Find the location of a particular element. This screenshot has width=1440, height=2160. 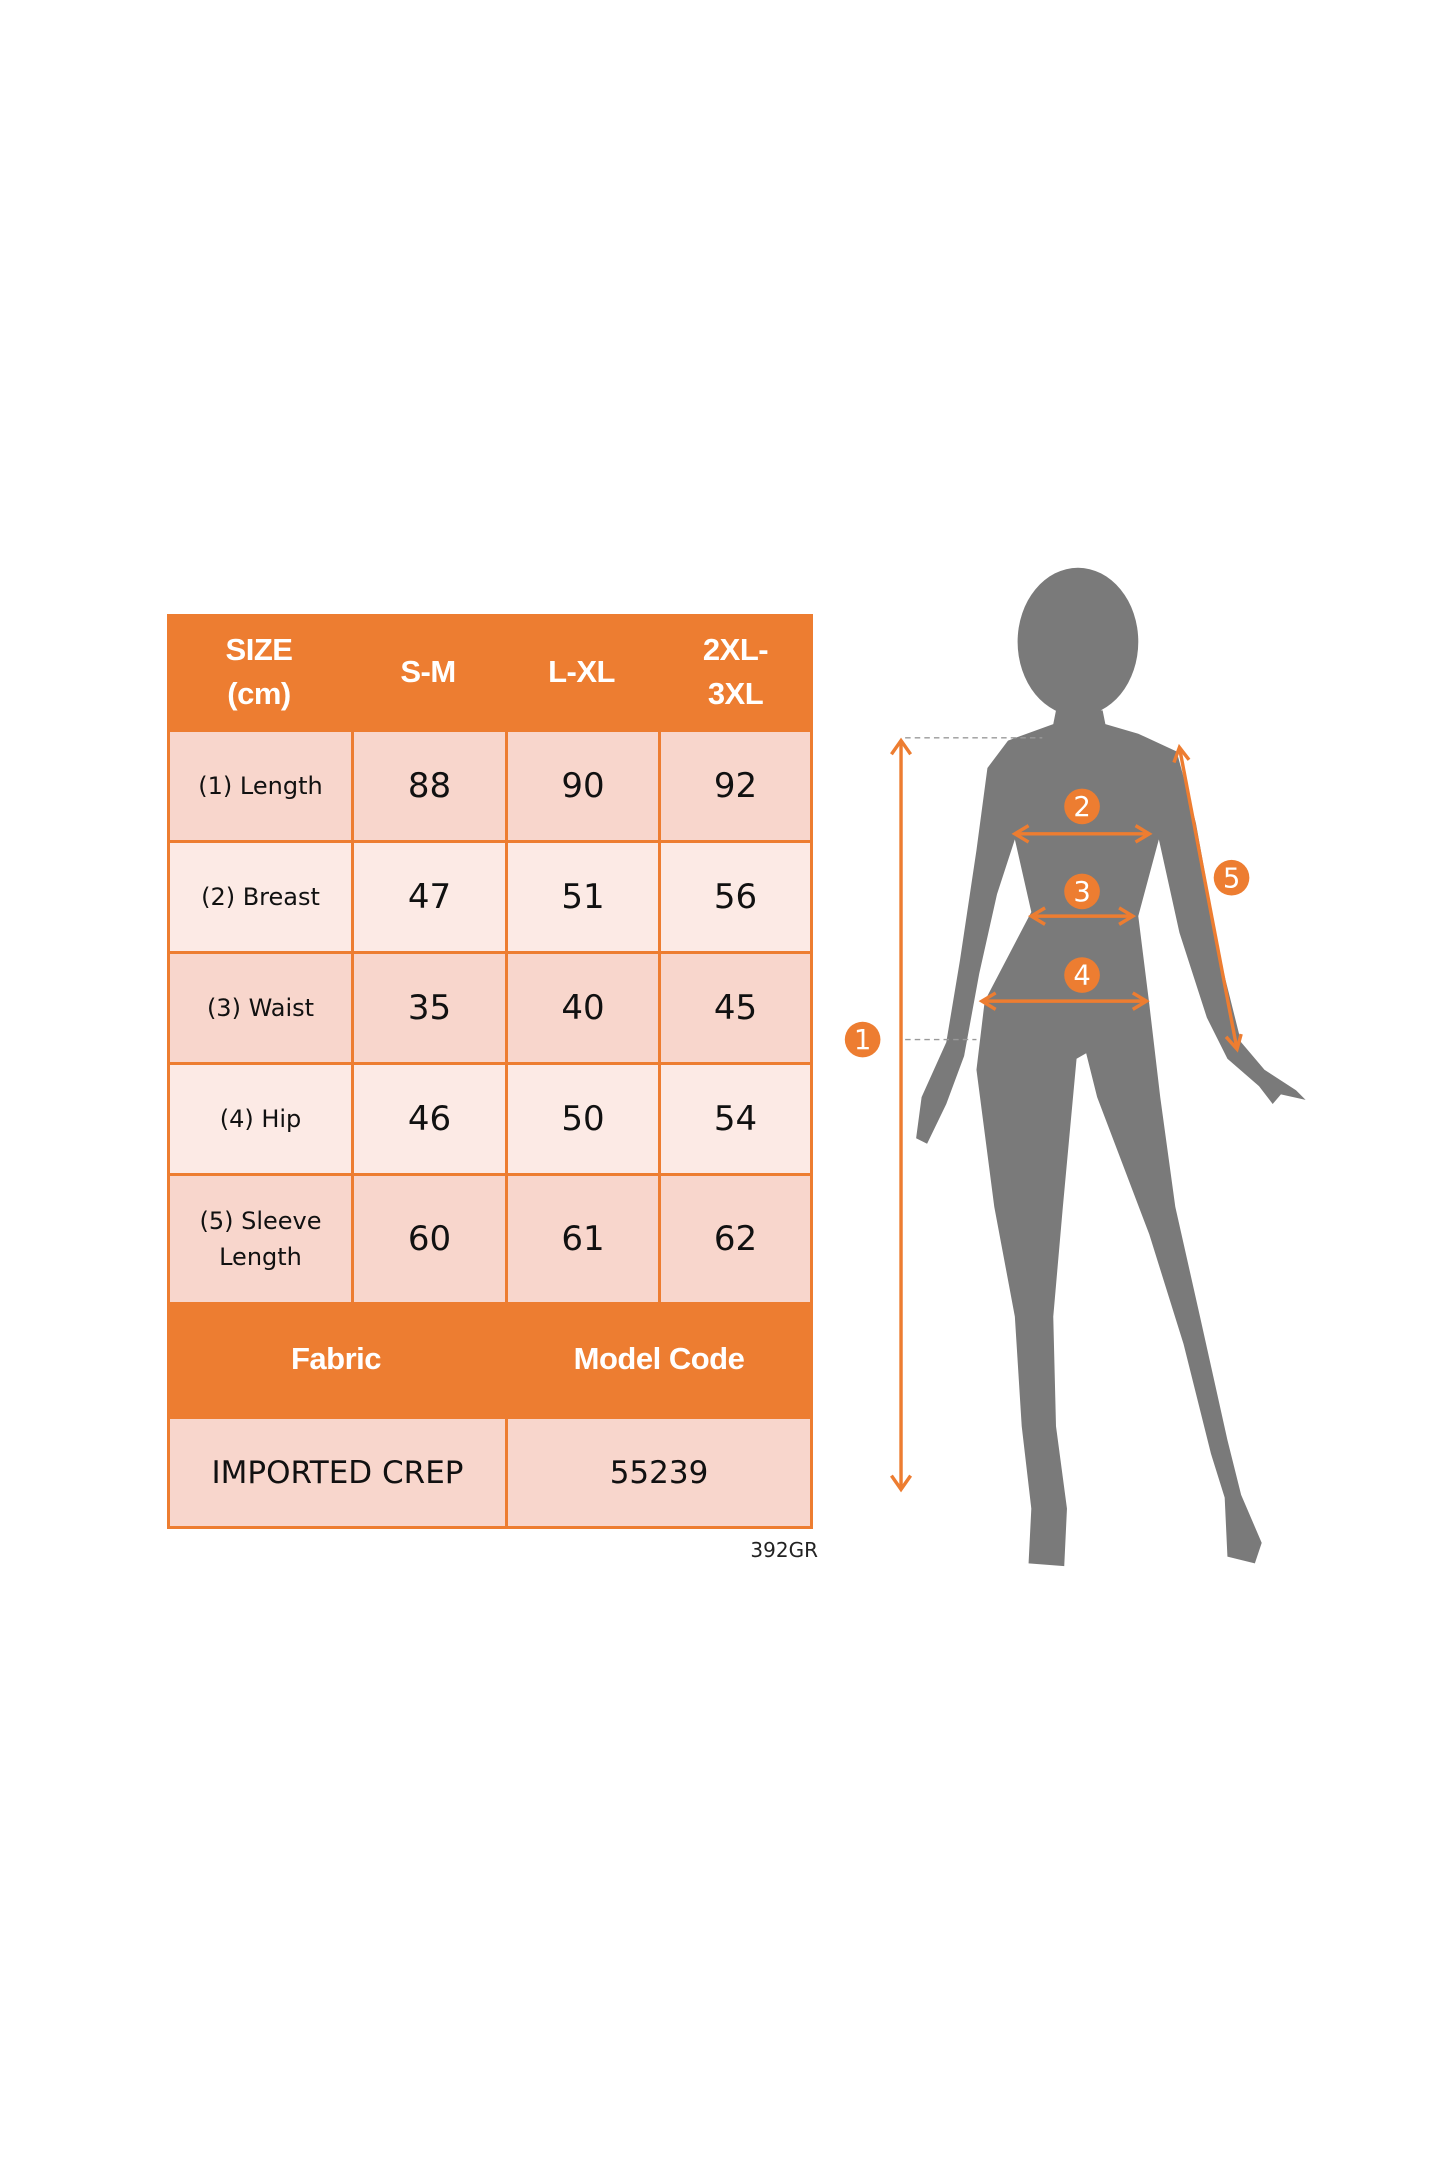

hip-arrow is located at coordinates (1064, 1001).